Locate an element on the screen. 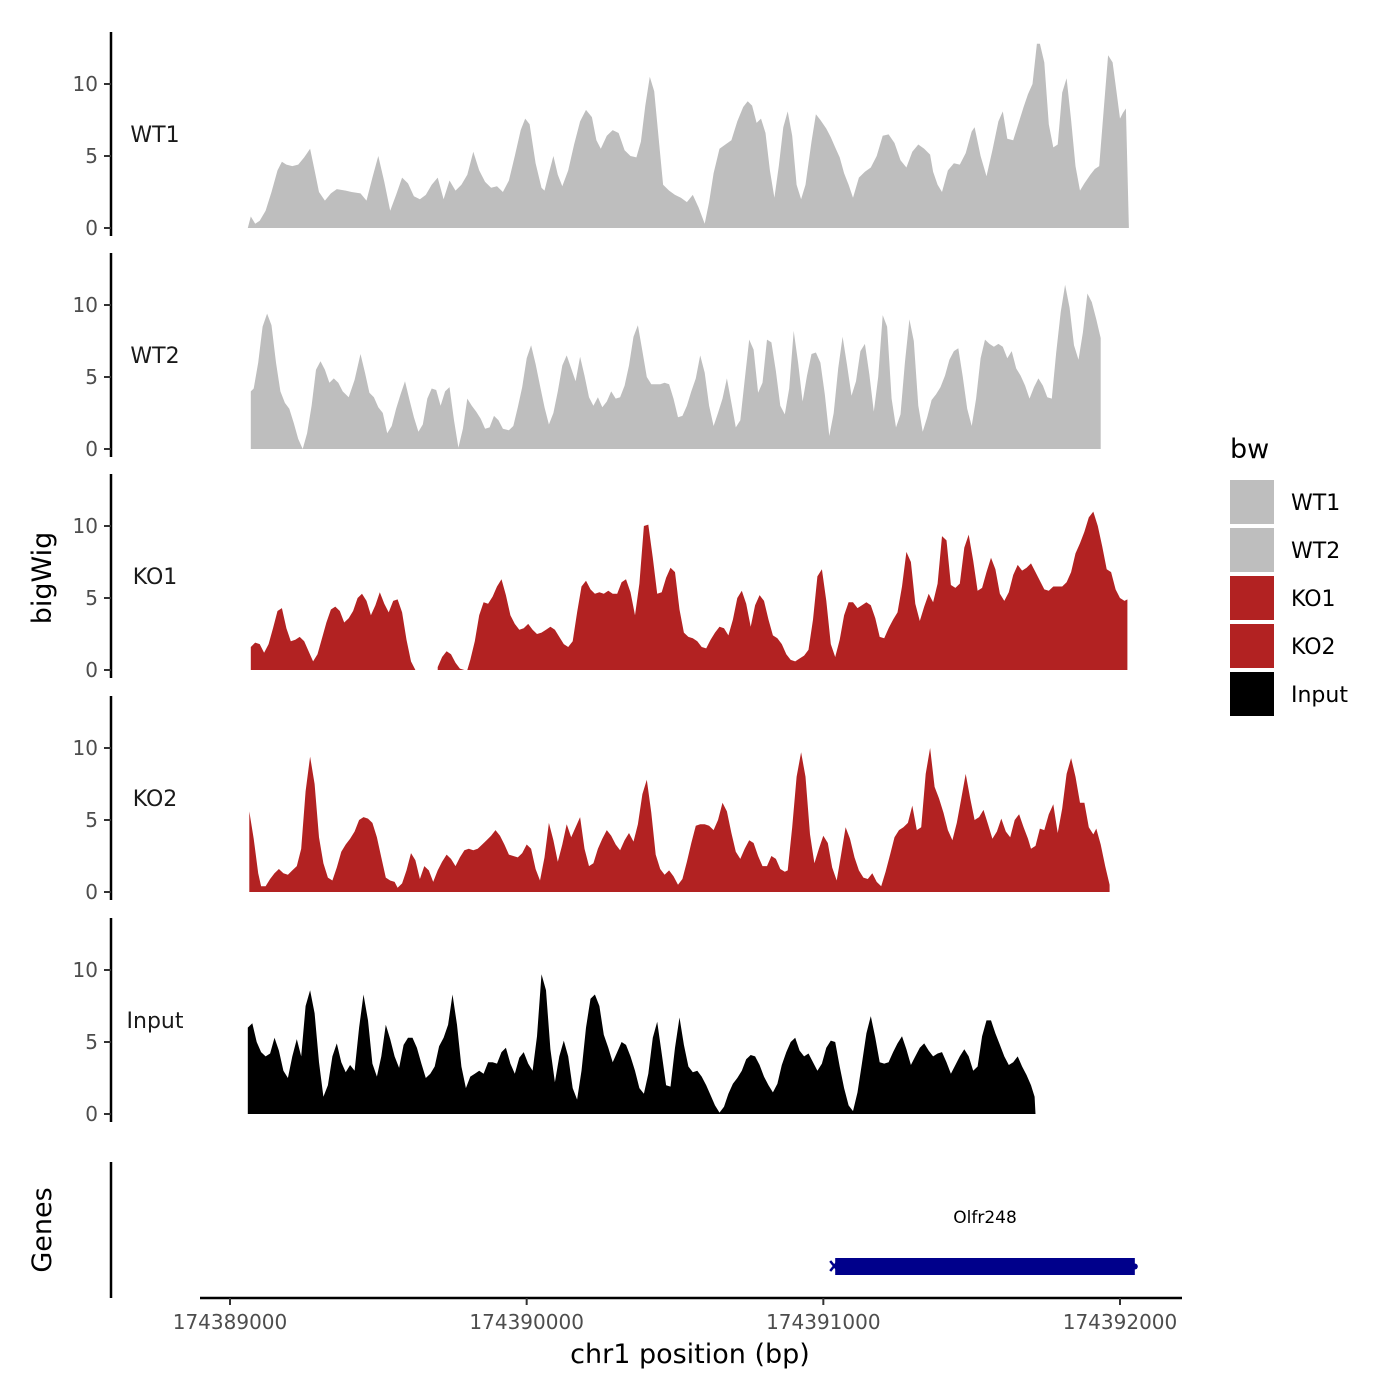 The image size is (1400, 1400). legend-label-wt1: WT1 is located at coordinates (1315, 503).